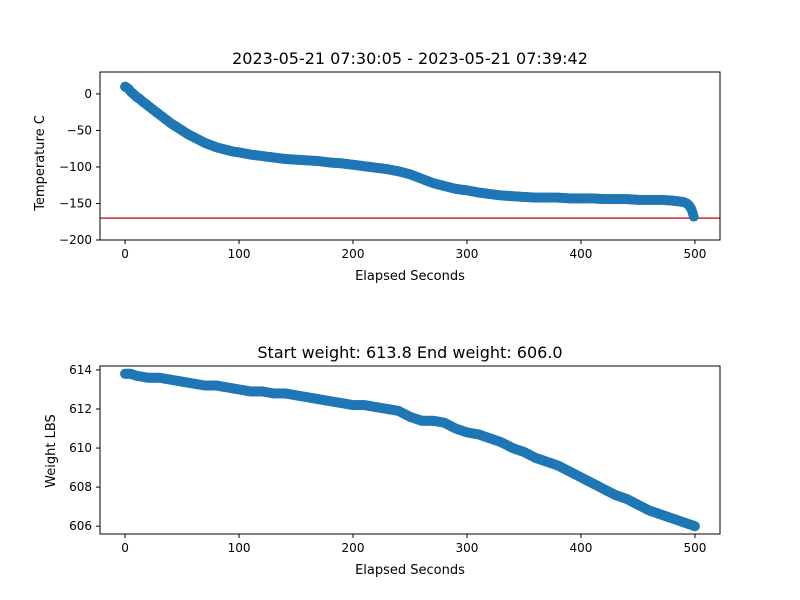 The width and height of the screenshot is (800, 600). Describe the element at coordinates (581, 254) in the screenshot. I see `temperature-x-tick-label: 400` at that location.